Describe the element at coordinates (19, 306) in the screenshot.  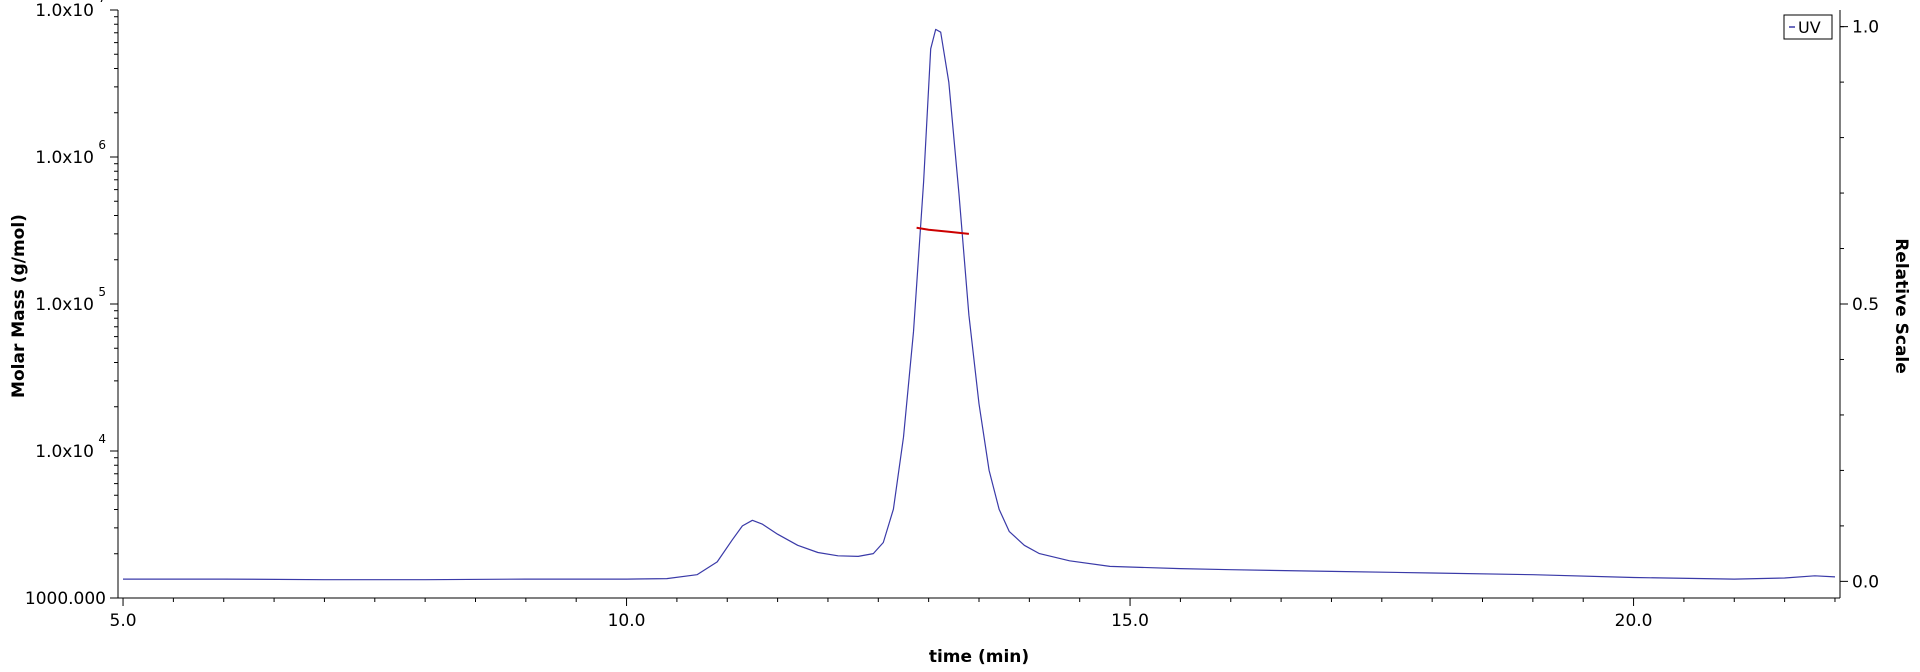
I see `left-y-axis-title: Molar Mass (g/mol)` at that location.